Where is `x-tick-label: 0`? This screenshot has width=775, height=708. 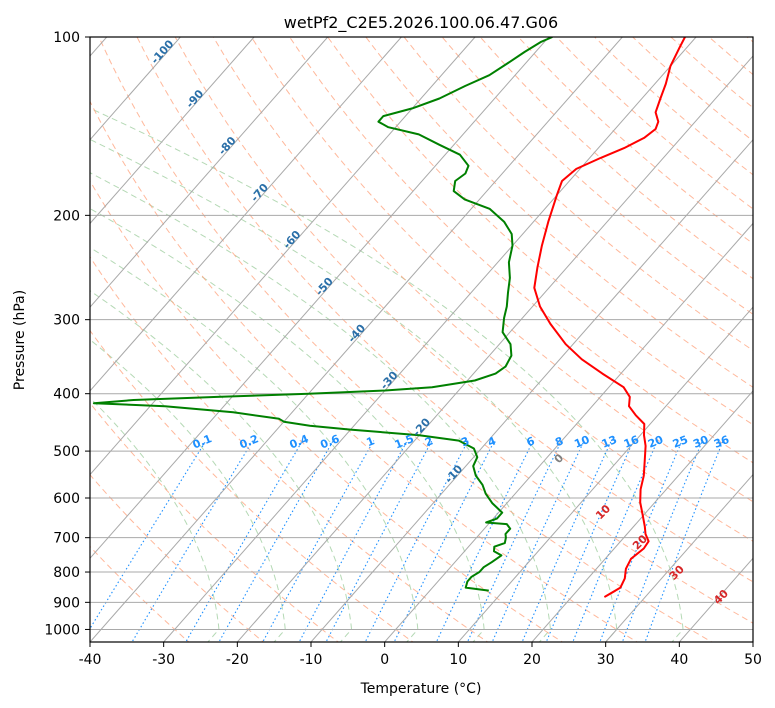
x-tick-label: 0 is located at coordinates (384, 660).